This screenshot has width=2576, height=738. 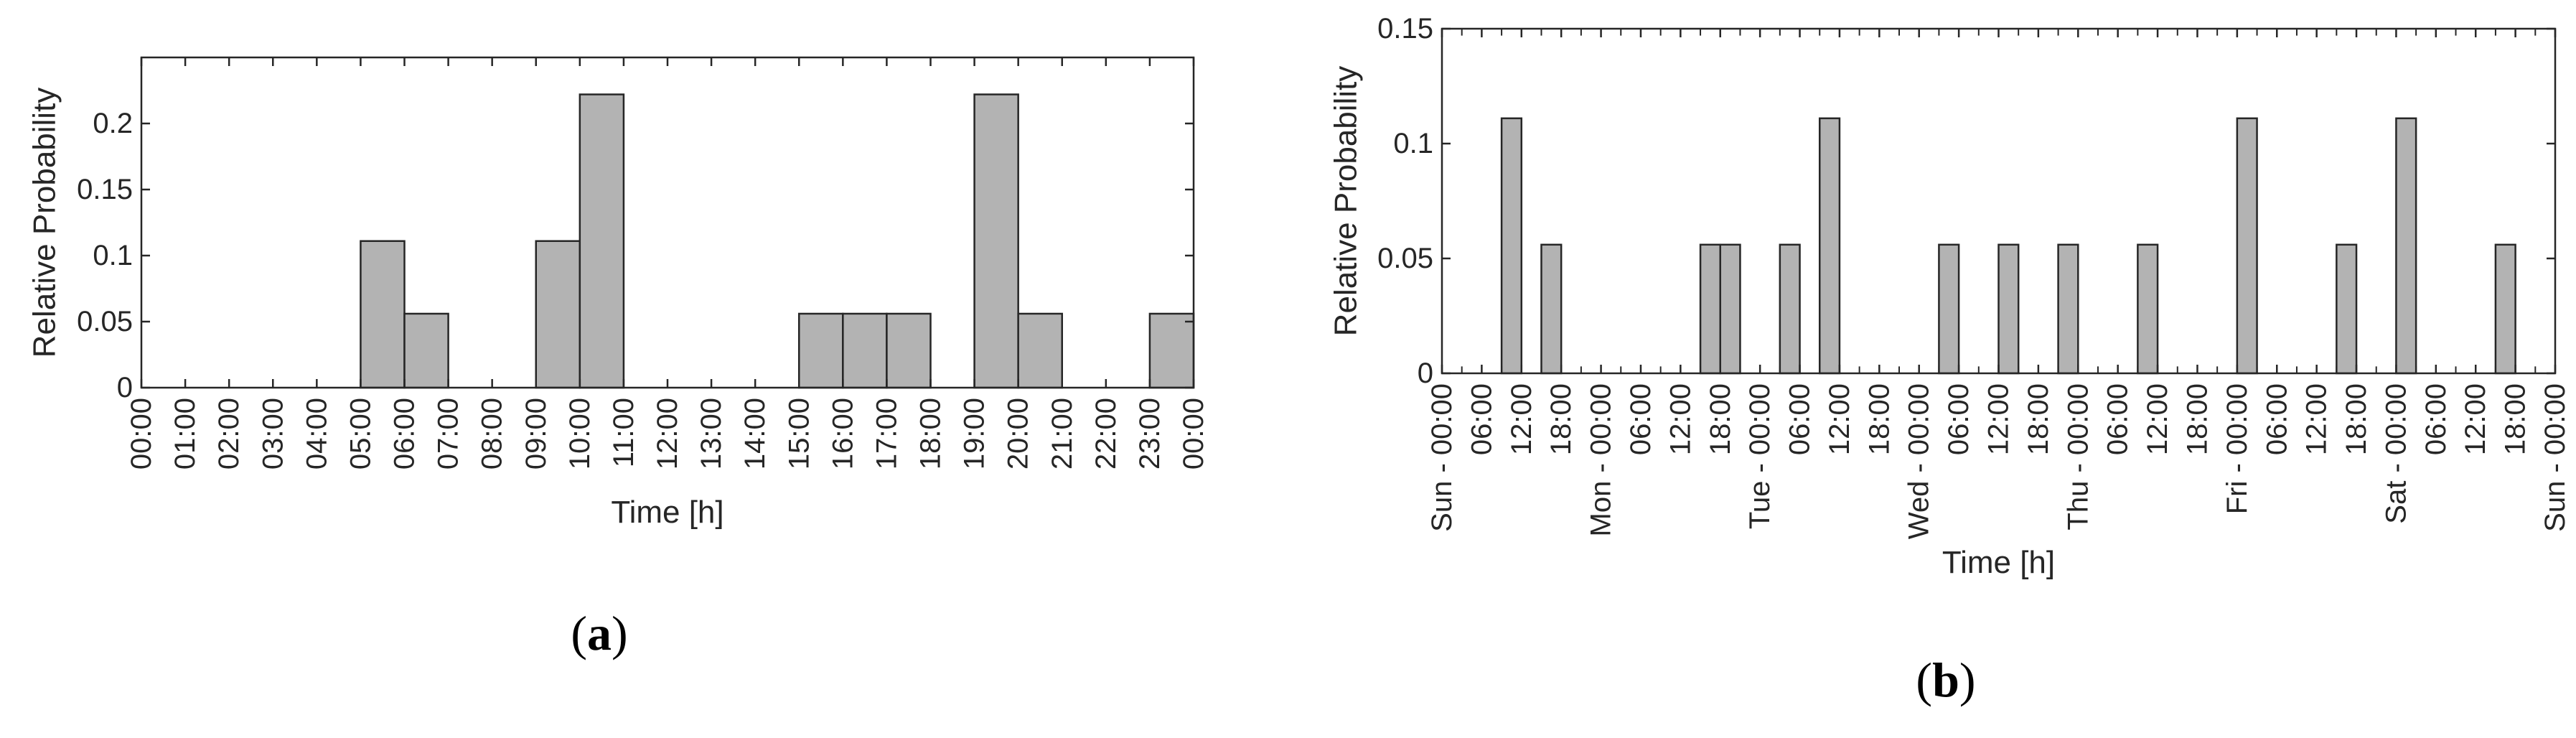 What do you see at coordinates (273, 434) in the screenshot?
I see `x-tick-label: 03:00` at bounding box center [273, 434].